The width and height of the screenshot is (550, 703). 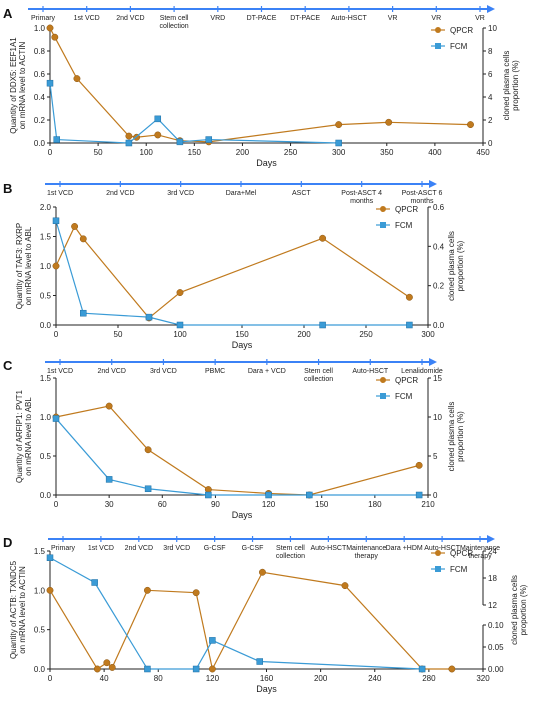 What do you see at coordinates (435, 152) in the screenshot?
I see `x-tick-label: 400` at bounding box center [435, 152].